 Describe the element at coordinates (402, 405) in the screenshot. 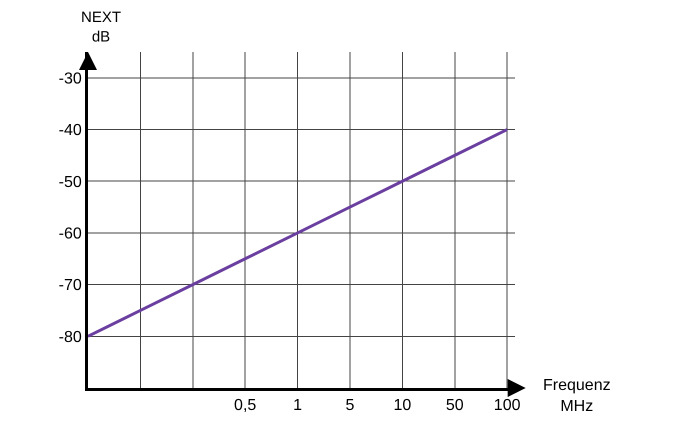

I see `x-tick-label: 10` at that location.